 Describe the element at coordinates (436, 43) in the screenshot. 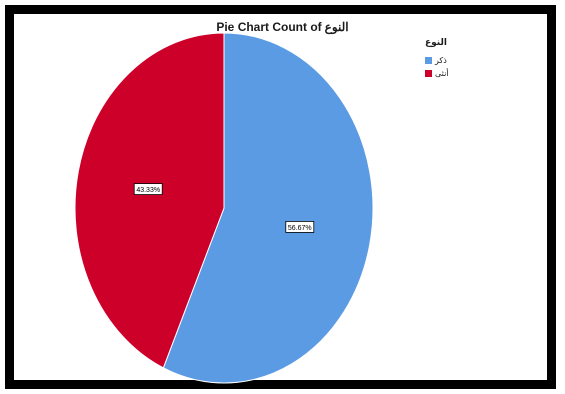

I see `legend-title: النوع` at that location.